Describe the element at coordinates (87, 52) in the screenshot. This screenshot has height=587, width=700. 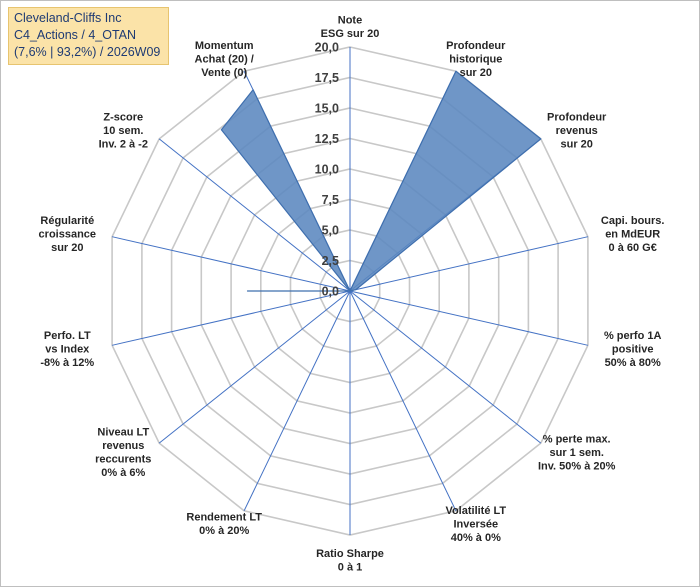
I see `score-period: (7,6% | 93,2%) / 2026W09` at that location.